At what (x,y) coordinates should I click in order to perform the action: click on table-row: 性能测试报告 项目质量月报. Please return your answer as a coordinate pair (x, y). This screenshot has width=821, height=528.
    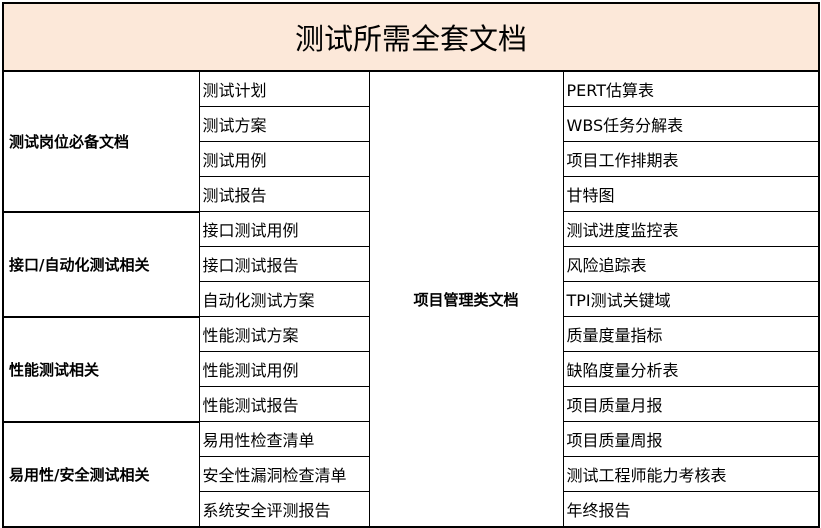
    Looking at the image, I should click on (412, 404).